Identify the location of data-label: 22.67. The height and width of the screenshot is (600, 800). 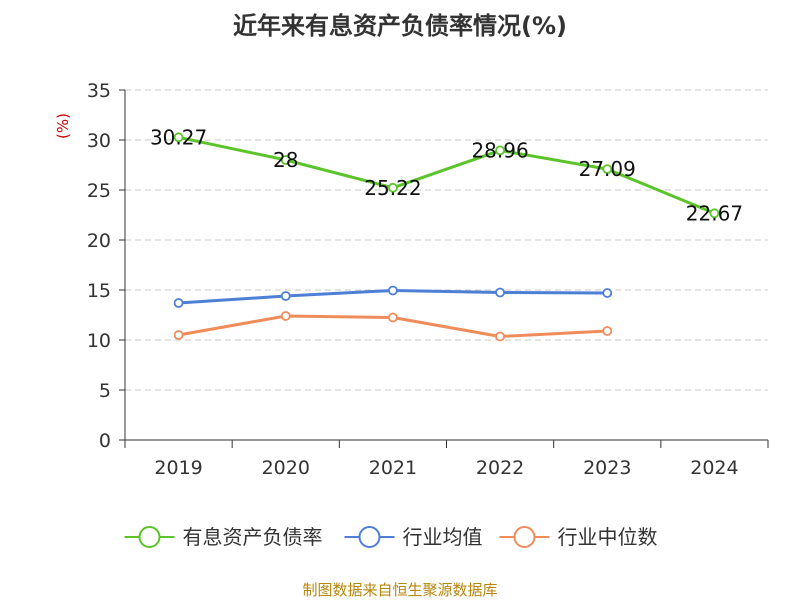
(714, 213).